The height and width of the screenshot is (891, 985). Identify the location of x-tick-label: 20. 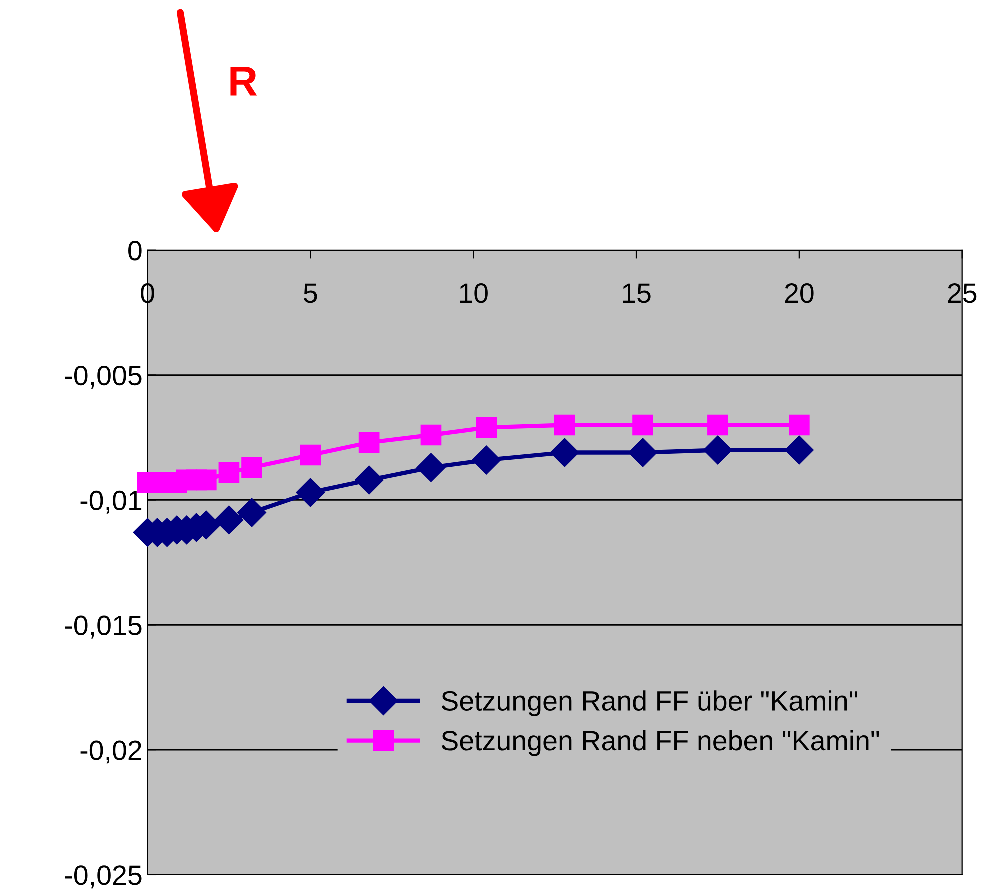
(799, 294).